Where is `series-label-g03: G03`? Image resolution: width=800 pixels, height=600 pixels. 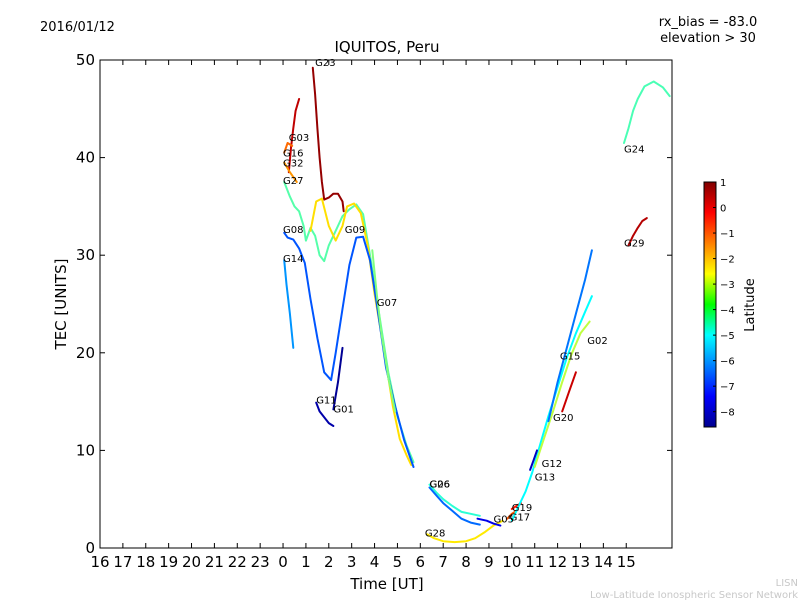
series-label-g03: G03 is located at coordinates (299, 138).